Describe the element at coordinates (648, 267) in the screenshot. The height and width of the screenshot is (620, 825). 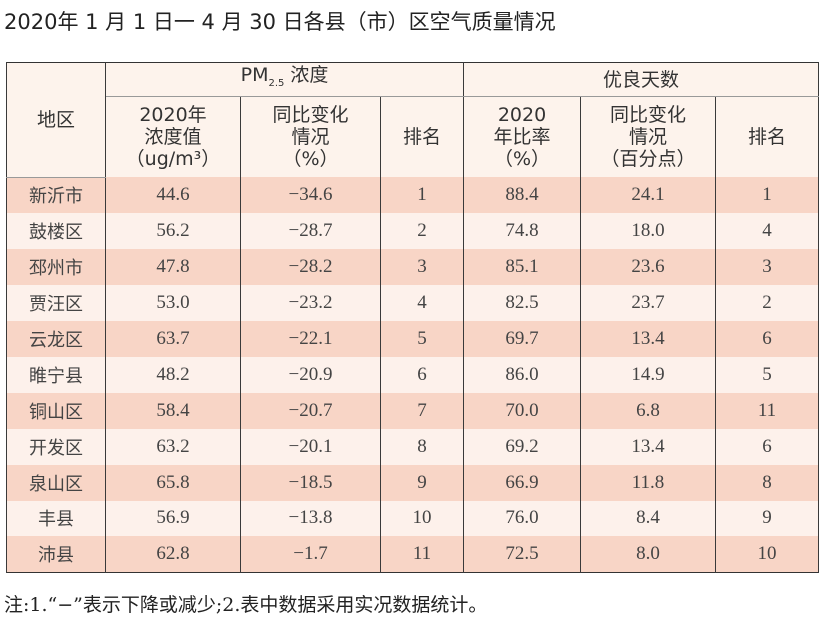
I see `cell-good-change: 23.6` at that location.